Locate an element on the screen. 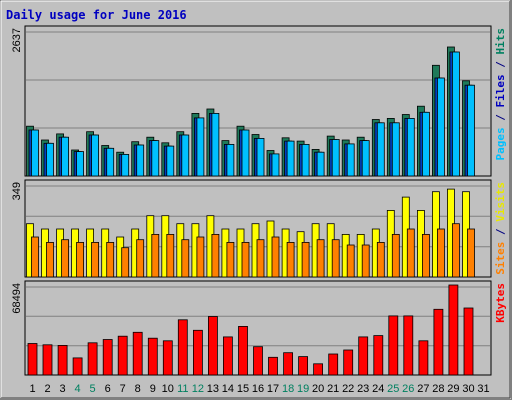 The image size is (512, 400). day-label-12: 12 is located at coordinates (198, 389).